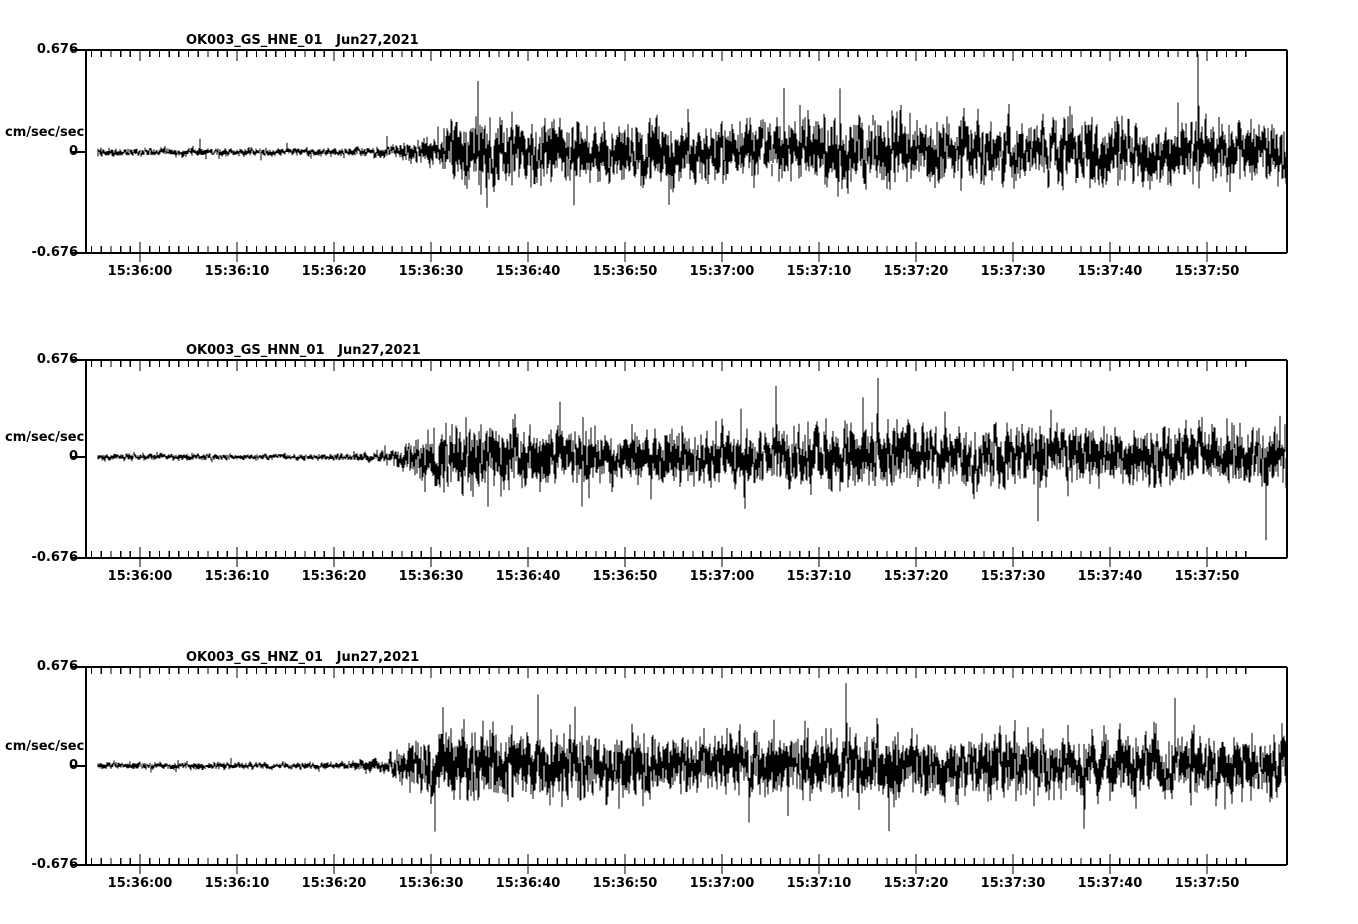 This screenshot has height=924, width=1358. What do you see at coordinates (303, 657) in the screenshot?
I see `panel-title: OK003_GS_HNZ_01 Jun27,2021` at bounding box center [303, 657].